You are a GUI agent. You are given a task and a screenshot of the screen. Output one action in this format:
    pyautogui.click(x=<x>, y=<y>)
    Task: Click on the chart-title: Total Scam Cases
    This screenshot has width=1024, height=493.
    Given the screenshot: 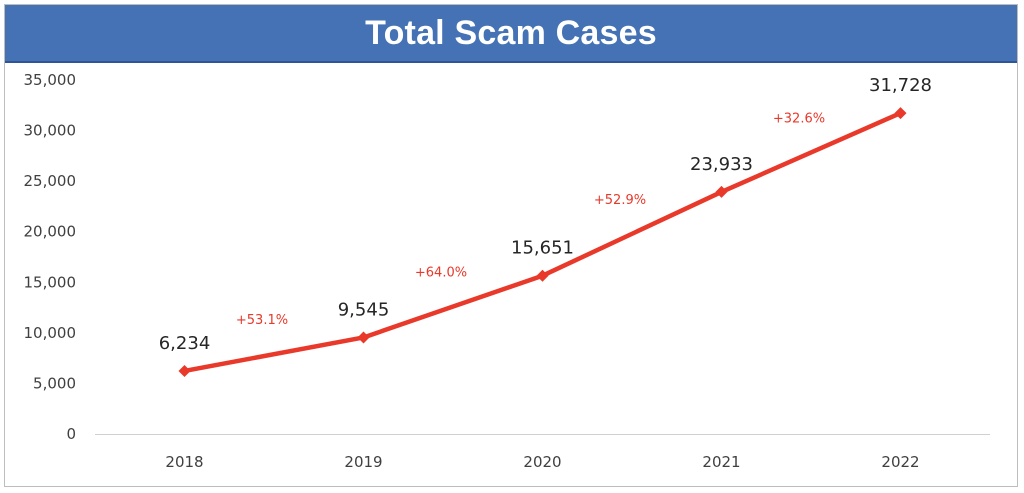 What is the action you would take?
    pyautogui.click(x=511, y=32)
    